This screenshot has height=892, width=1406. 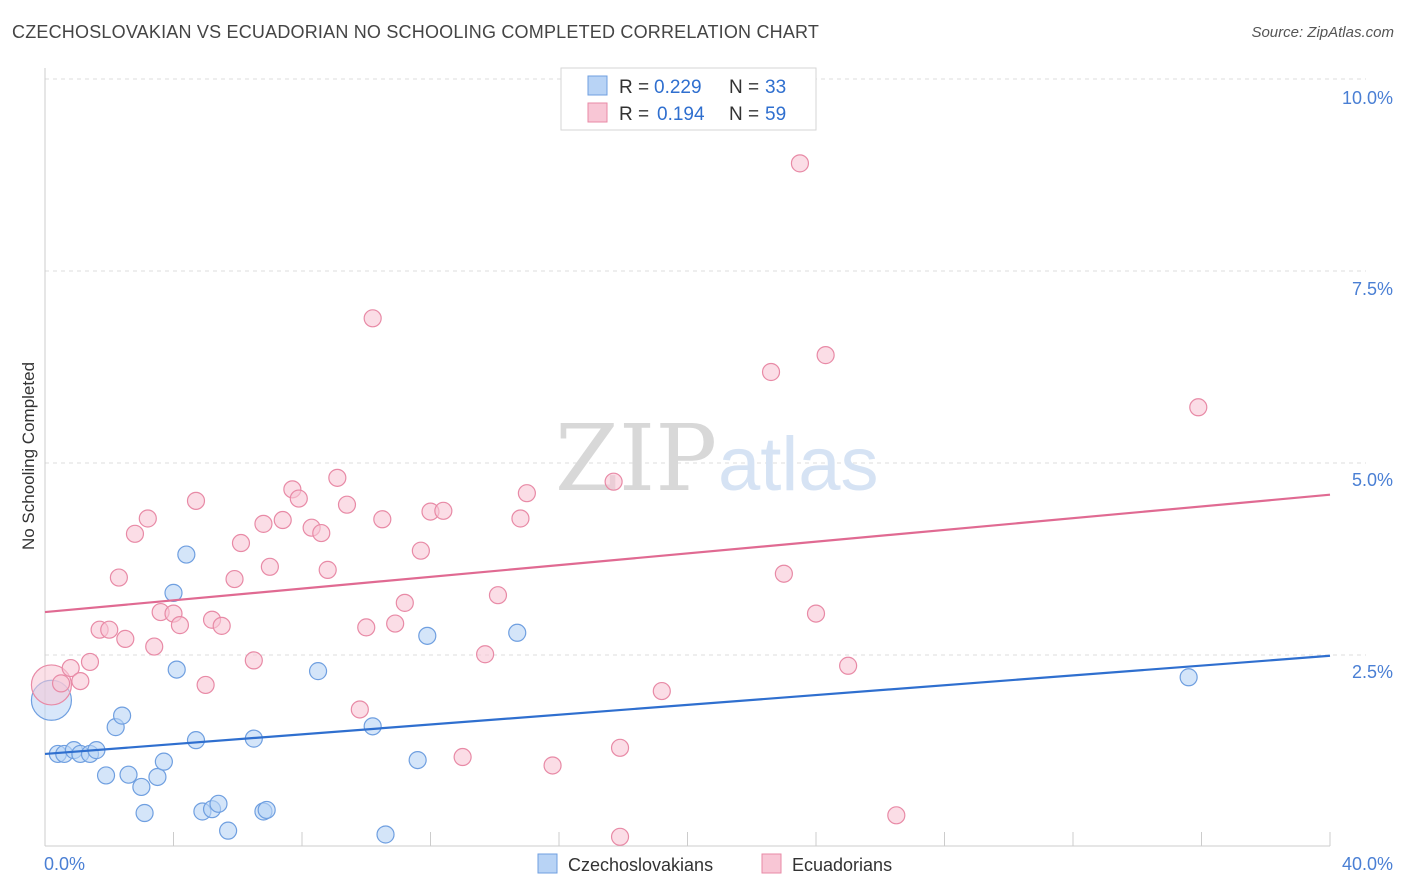 What do you see at coordinates (597, 112) in the screenshot?
I see `stats-swatch-pink` at bounding box center [597, 112].